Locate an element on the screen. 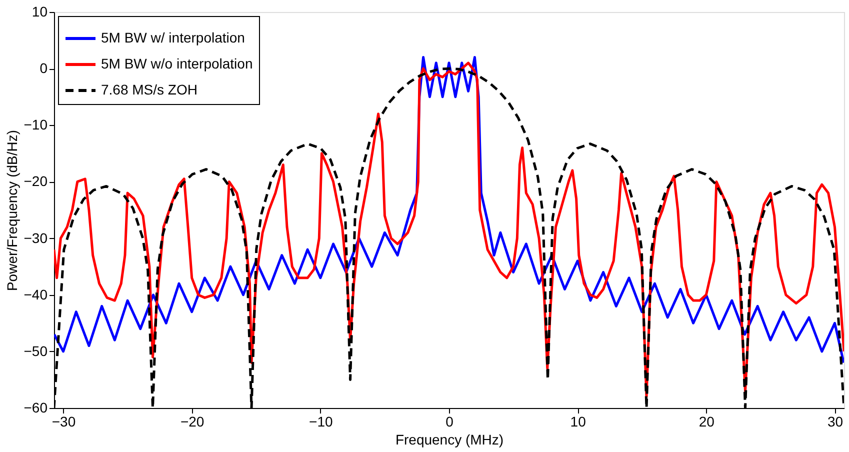 Image resolution: width=849 pixels, height=452 pixels. x-tick-label: −10 is located at coordinates (321, 422).